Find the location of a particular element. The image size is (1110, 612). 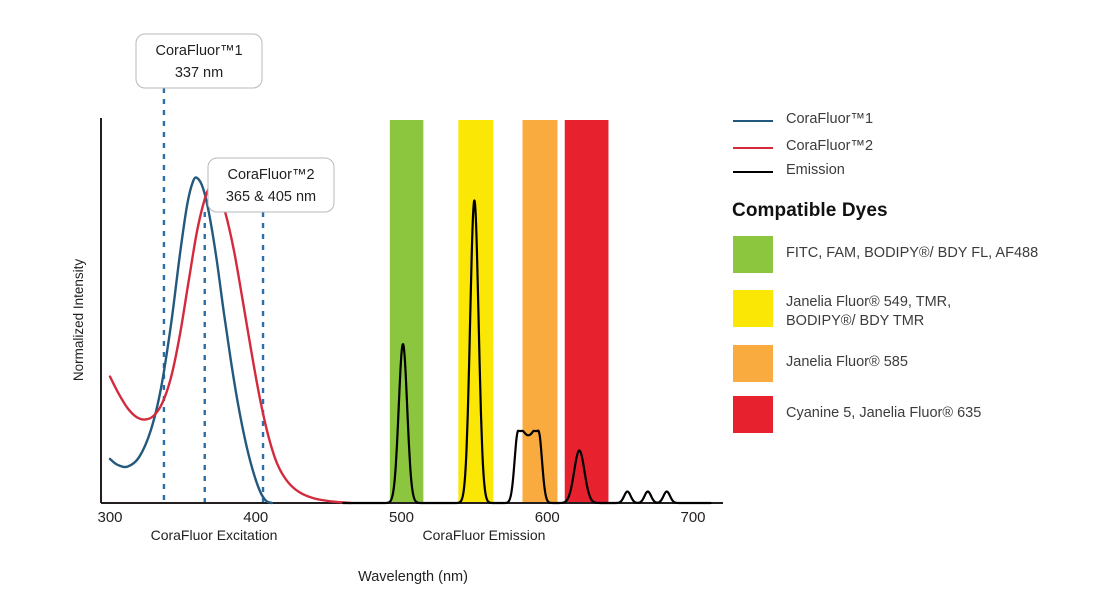

callout-coraflour1: CoraFluor™1 337 nm is located at coordinates (199, 61).